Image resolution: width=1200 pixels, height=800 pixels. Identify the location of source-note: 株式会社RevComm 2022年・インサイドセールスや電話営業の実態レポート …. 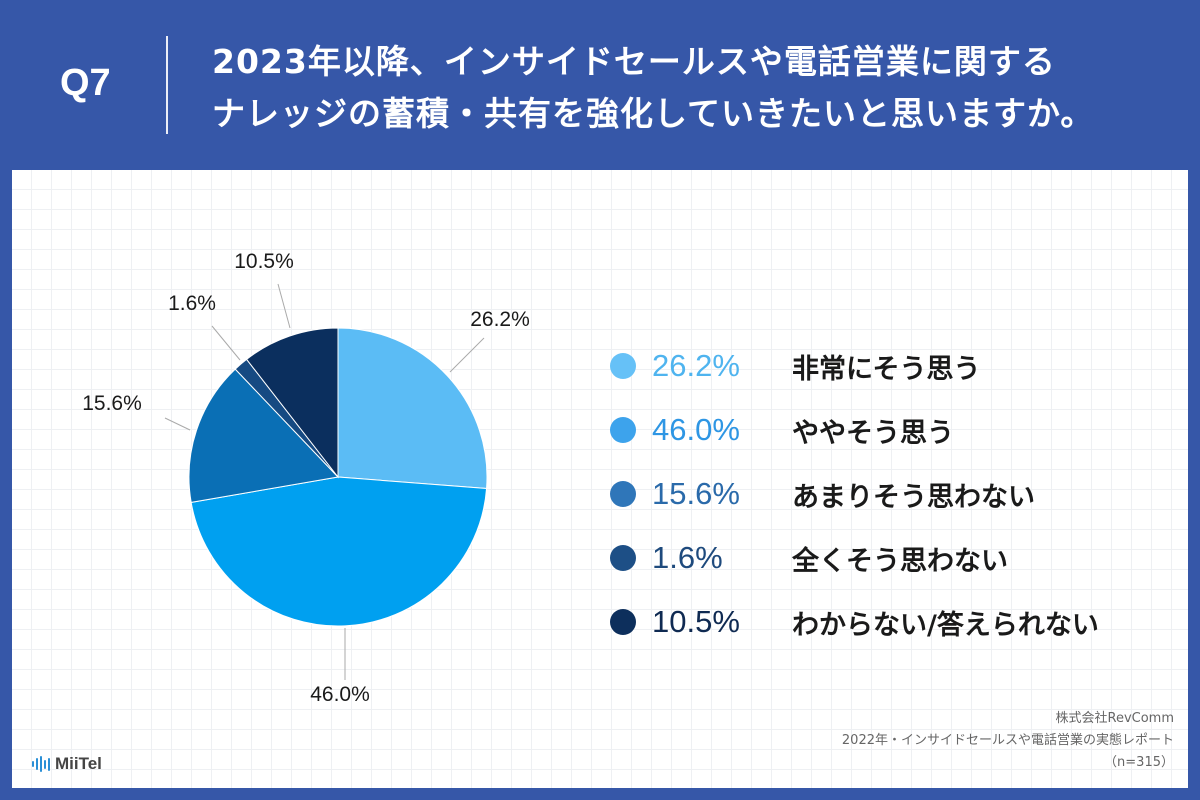
(1008, 741).